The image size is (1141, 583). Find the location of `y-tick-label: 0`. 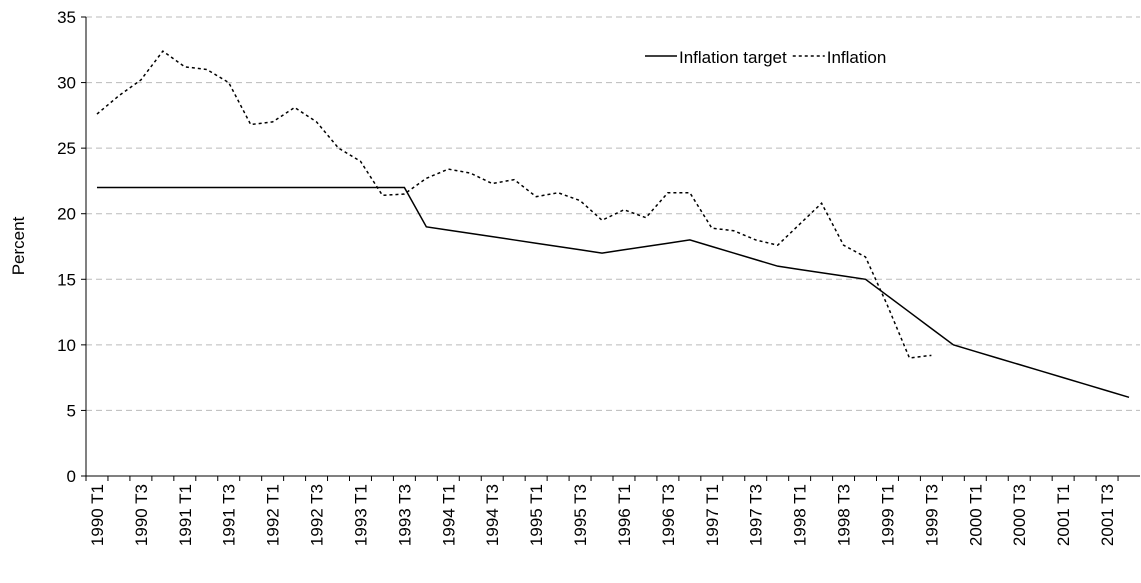

y-tick-label: 0 is located at coordinates (71, 476).